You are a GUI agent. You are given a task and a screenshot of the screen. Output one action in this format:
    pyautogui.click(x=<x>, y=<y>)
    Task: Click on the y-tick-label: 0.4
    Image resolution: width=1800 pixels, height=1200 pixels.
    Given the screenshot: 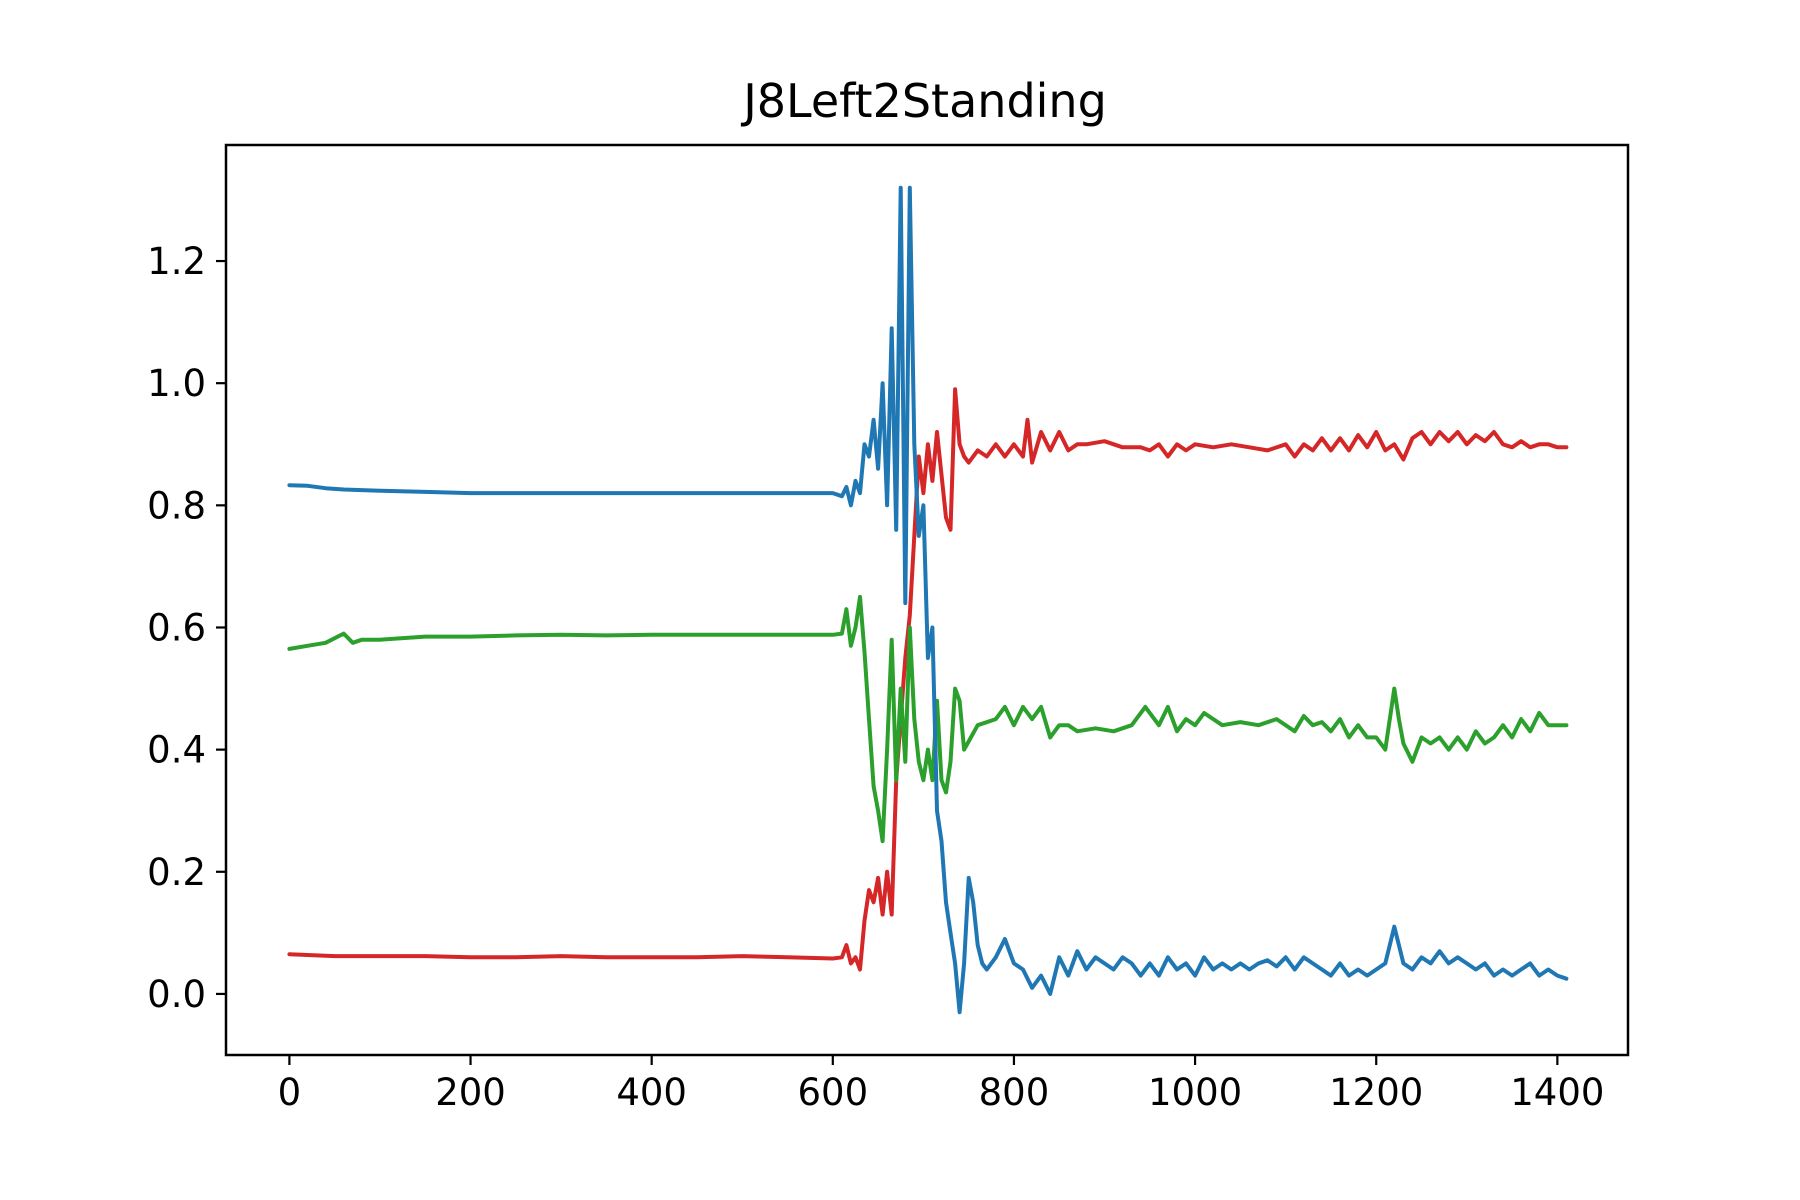 What is the action you would take?
    pyautogui.click(x=176, y=750)
    